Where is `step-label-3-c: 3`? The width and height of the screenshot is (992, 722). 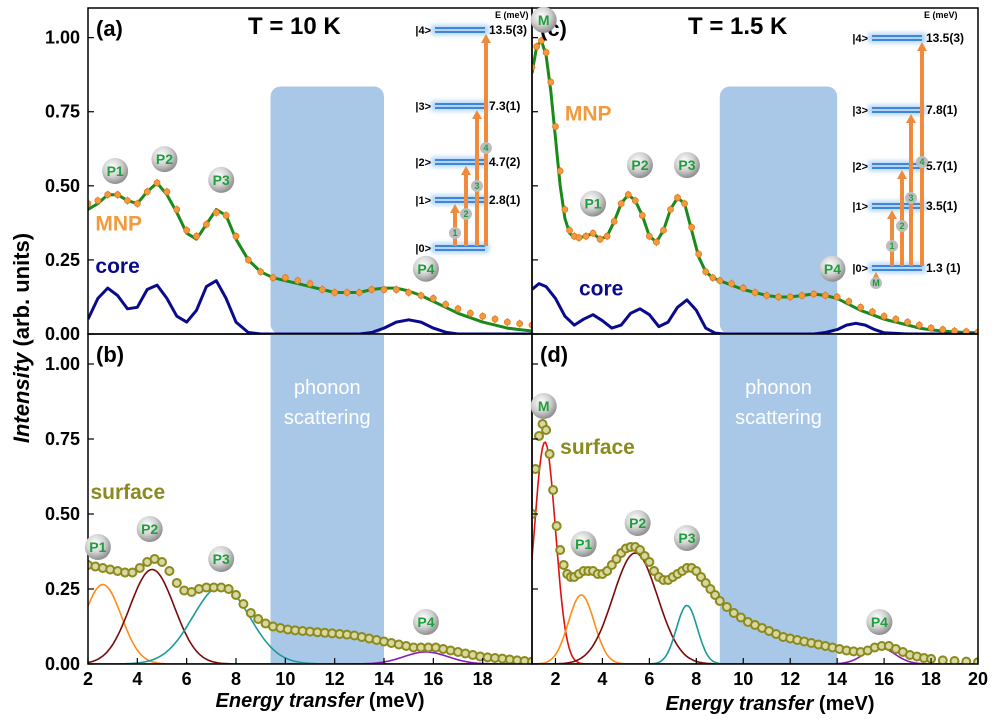
step-label-3-c: 3 is located at coordinates (910, 198).